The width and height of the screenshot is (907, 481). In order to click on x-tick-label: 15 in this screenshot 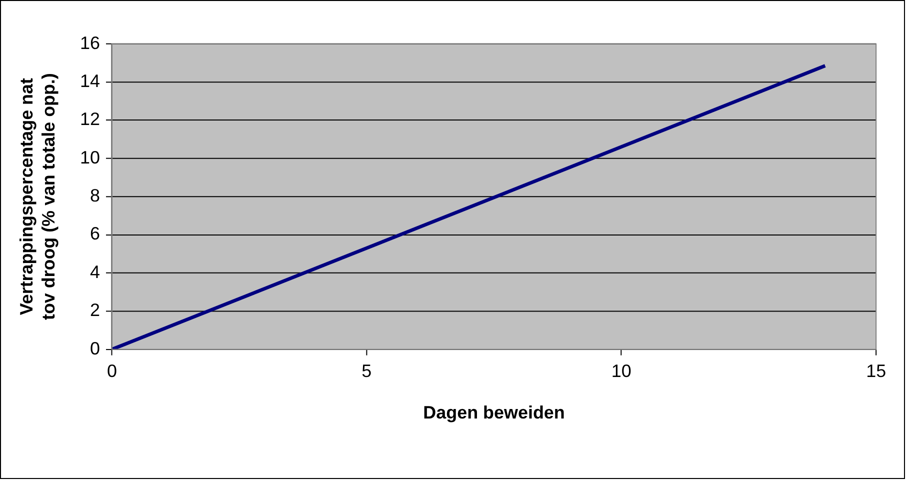, I will do `click(876, 371)`.